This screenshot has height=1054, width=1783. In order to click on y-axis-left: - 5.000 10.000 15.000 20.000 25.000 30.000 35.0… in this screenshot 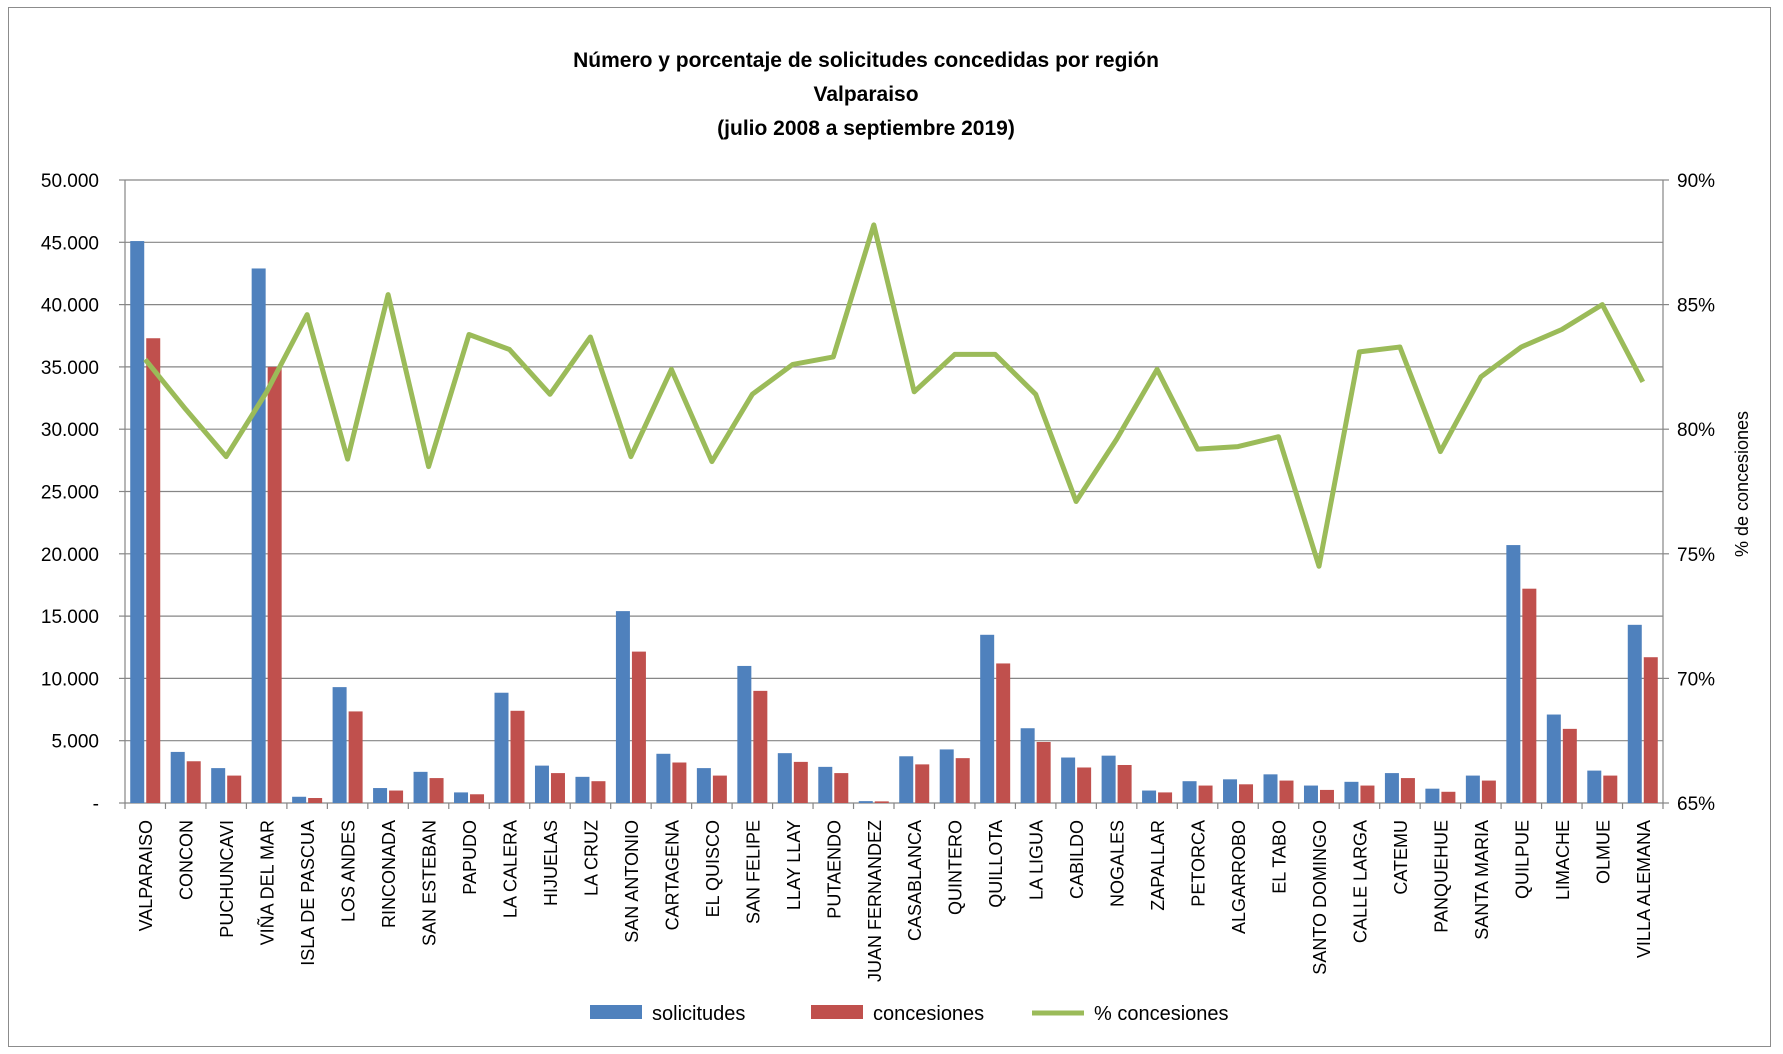, I will do `click(83, 493)`.